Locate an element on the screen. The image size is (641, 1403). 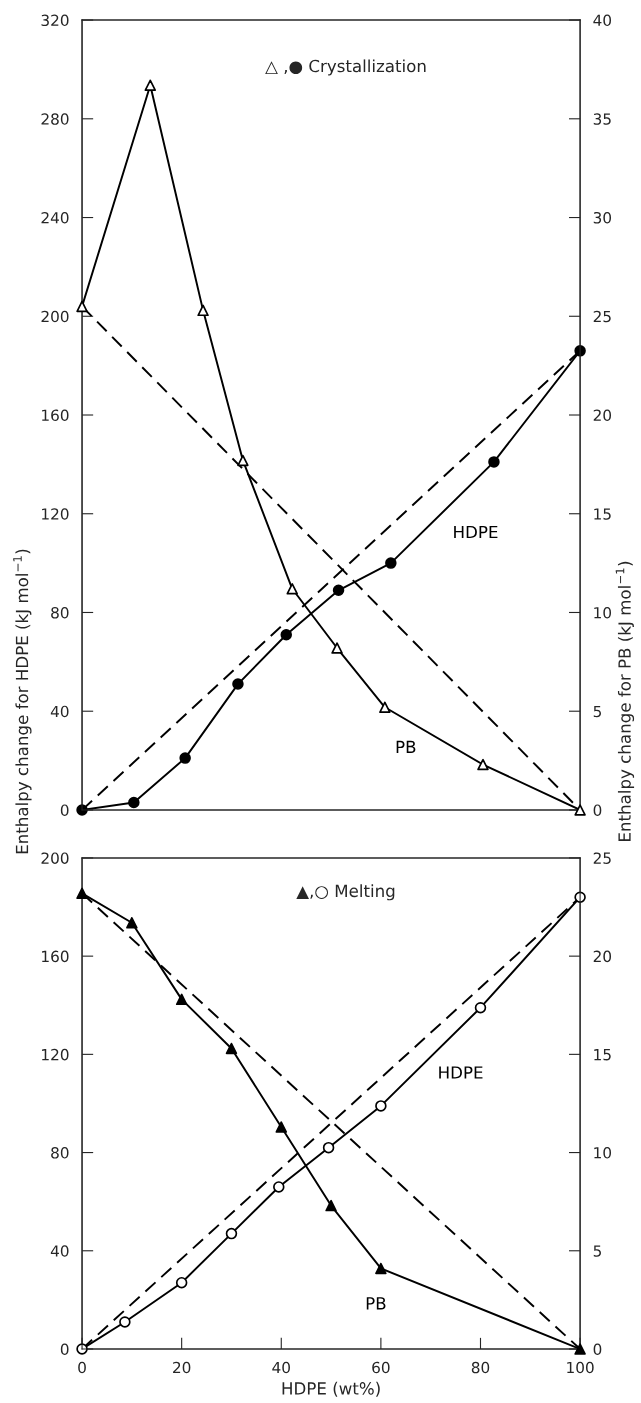
x-tick-label: 0 is located at coordinates (82, 1367).